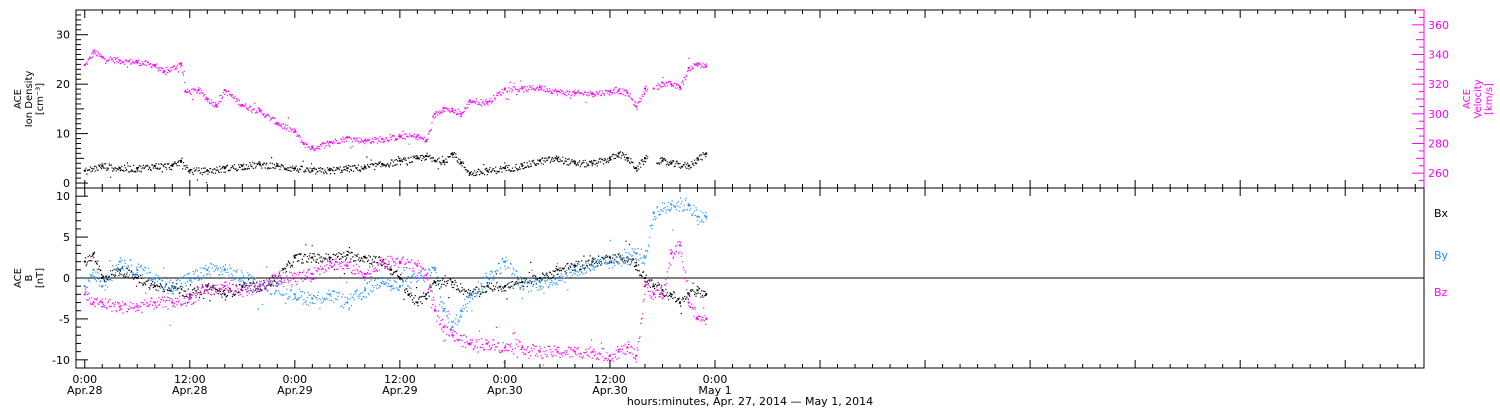  I want to click on trace-bz, so click(396, 303).